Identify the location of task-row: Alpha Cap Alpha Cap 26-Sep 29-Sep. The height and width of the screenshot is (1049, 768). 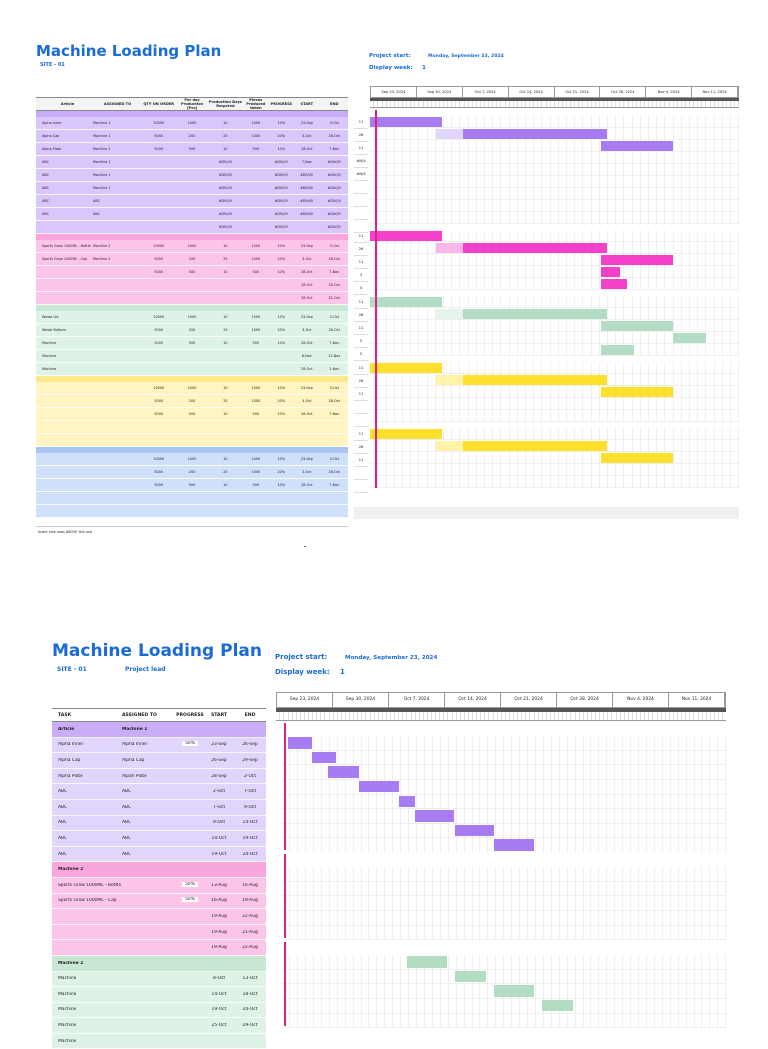
(159, 761).